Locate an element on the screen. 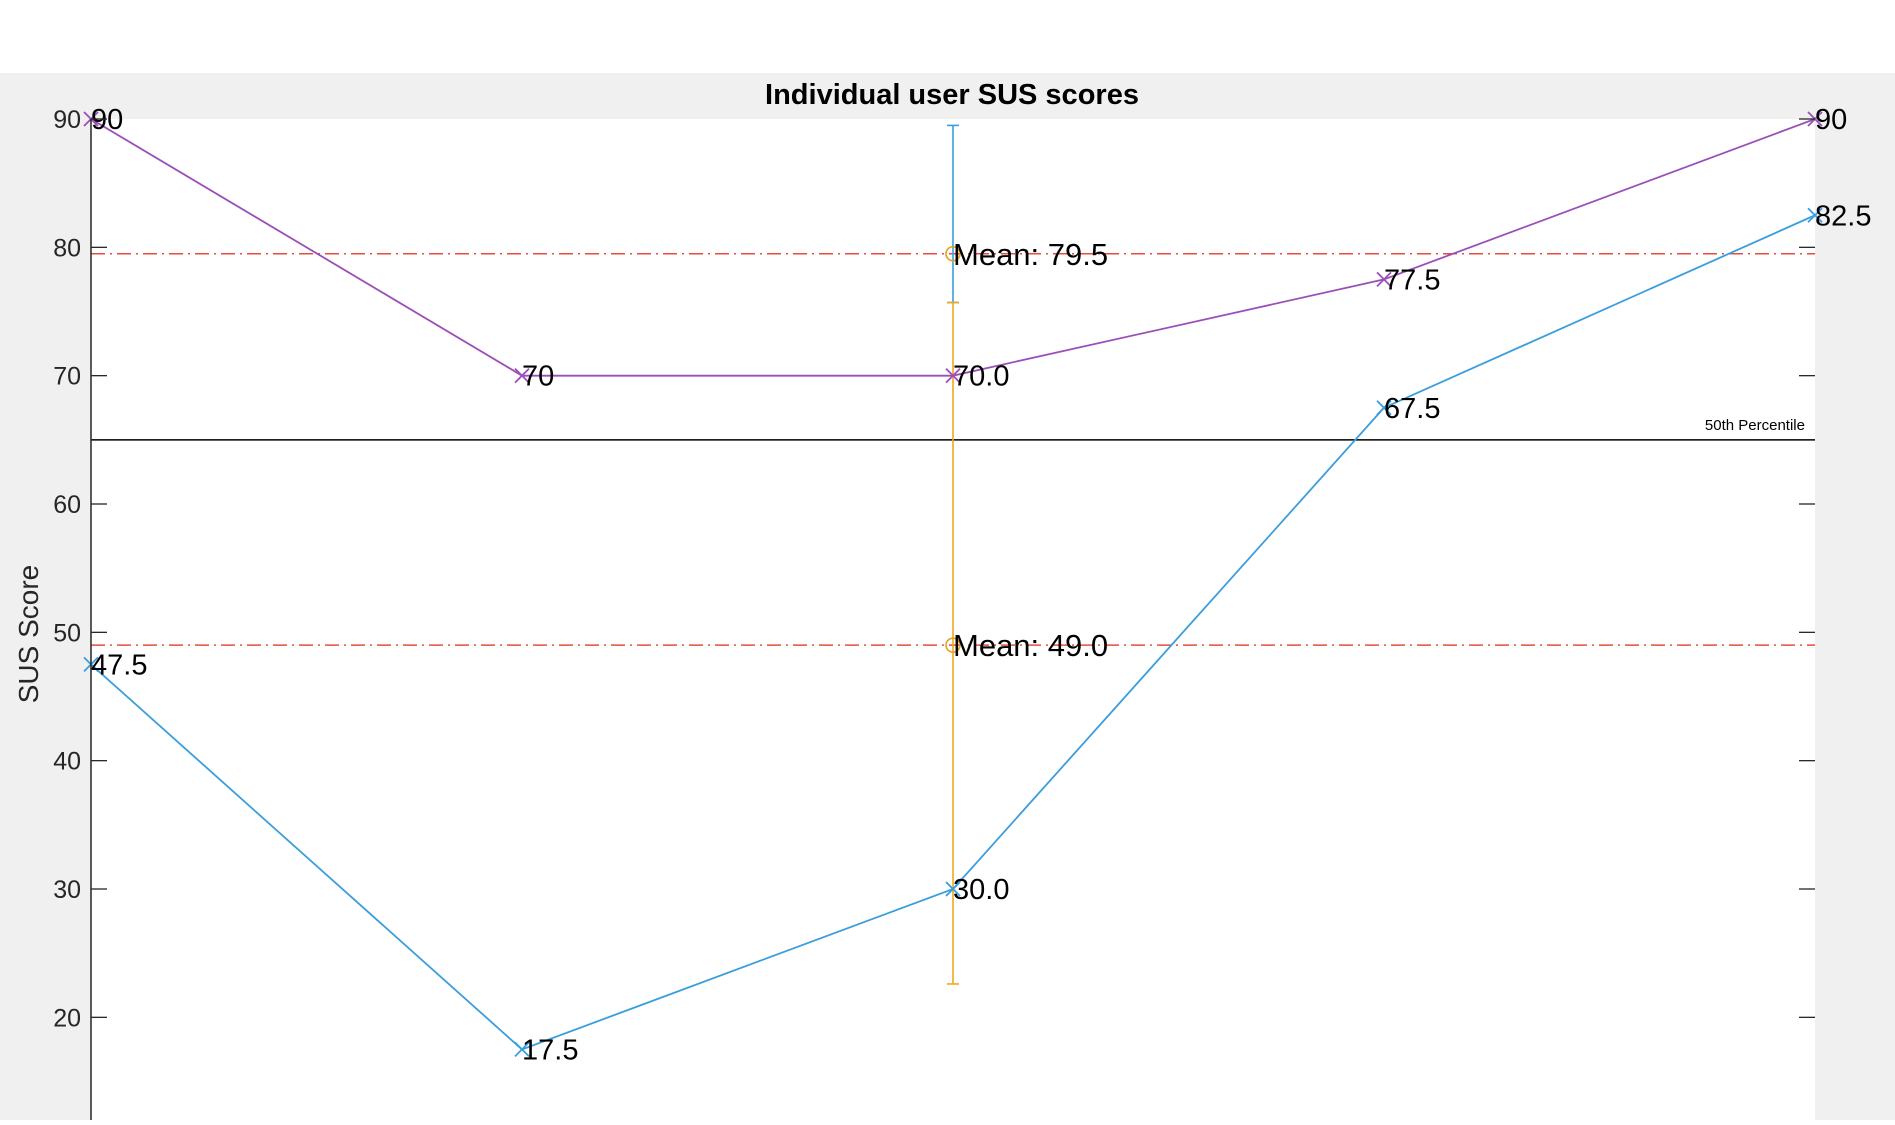 This screenshot has width=1895, height=1125. y-tick-label-60: 60 is located at coordinates (67, 505).